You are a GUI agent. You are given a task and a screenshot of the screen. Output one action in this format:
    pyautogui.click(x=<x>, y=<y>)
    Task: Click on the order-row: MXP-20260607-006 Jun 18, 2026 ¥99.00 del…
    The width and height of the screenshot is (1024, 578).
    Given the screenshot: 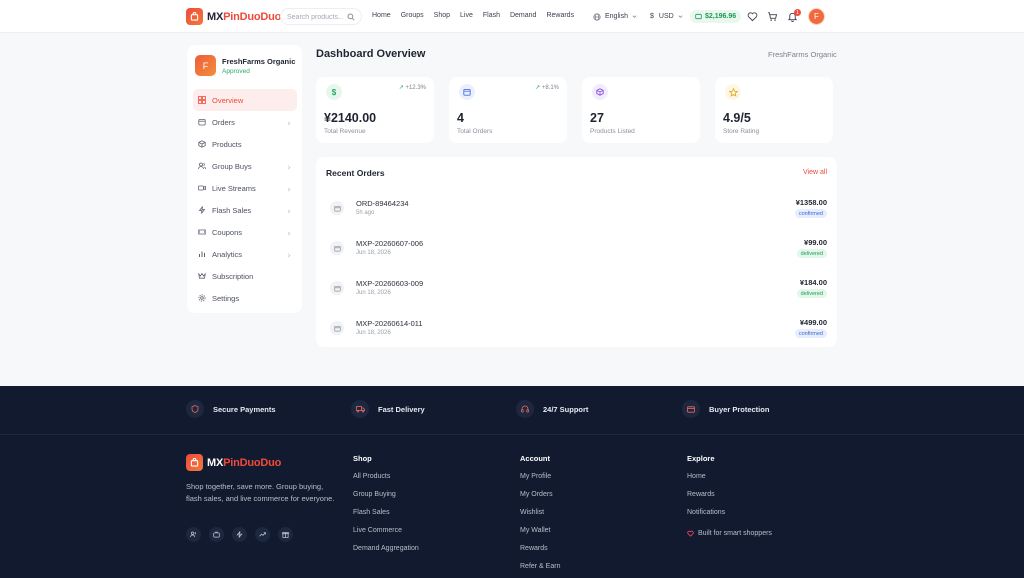 What is the action you would take?
    pyautogui.click(x=576, y=249)
    